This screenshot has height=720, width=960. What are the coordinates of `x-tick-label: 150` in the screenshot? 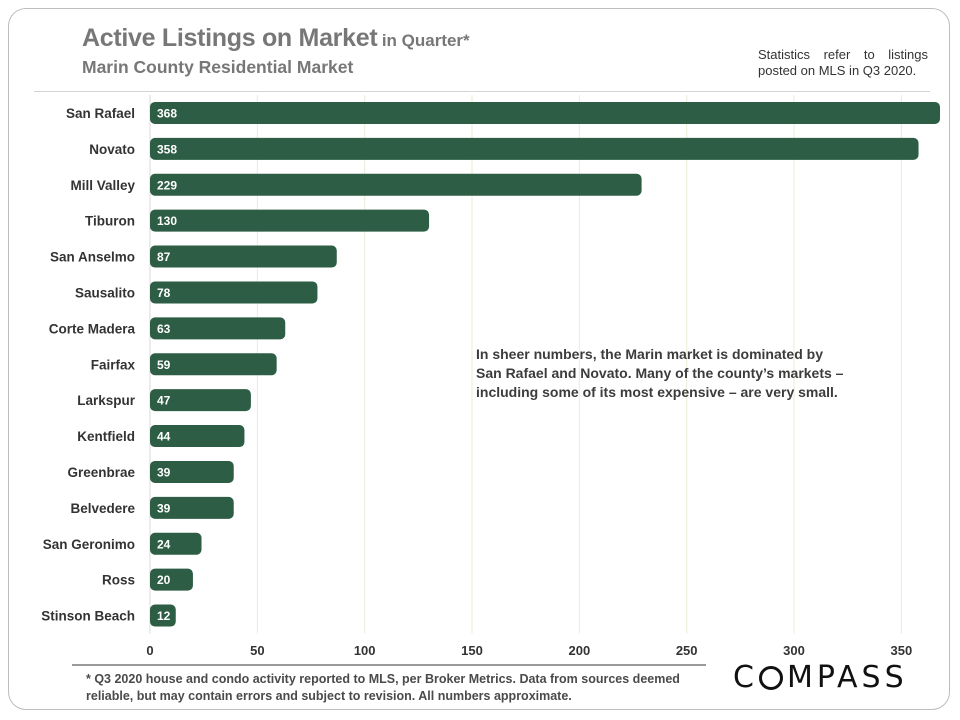 It's located at (472, 650).